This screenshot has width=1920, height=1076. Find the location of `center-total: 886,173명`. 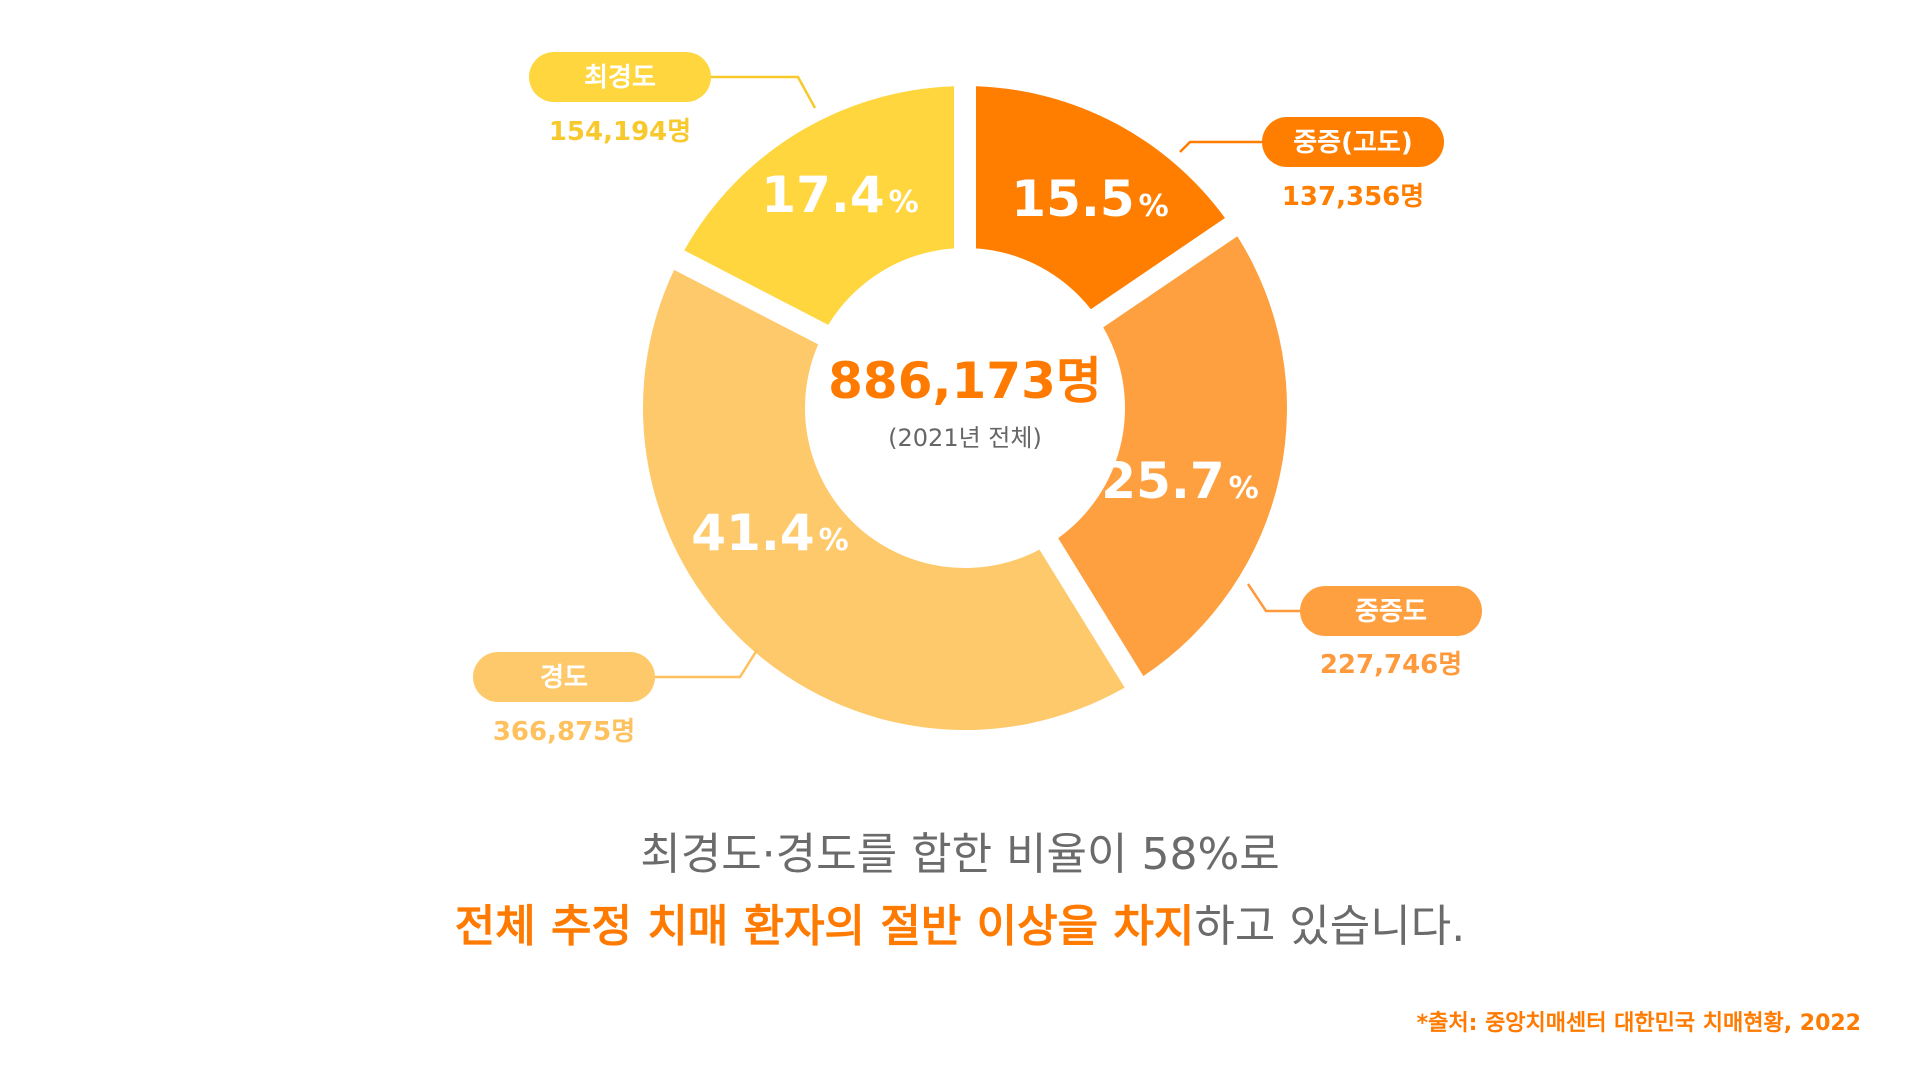

center-total: 886,173명 is located at coordinates (965, 381).